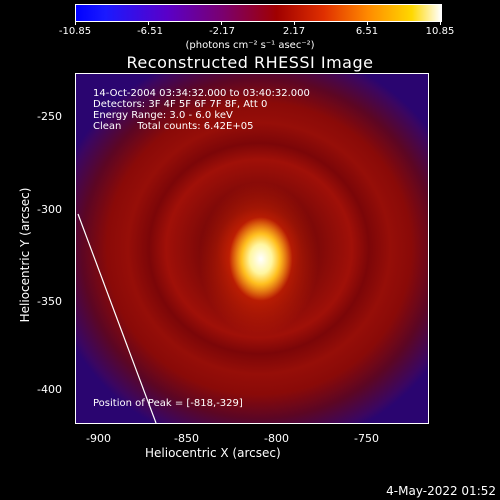  Describe the element at coordinates (180, 104) in the screenshot. I see `detectors-text: Detectors: 3F 4F 5F 6F 7F 8F, Att 0` at that location.